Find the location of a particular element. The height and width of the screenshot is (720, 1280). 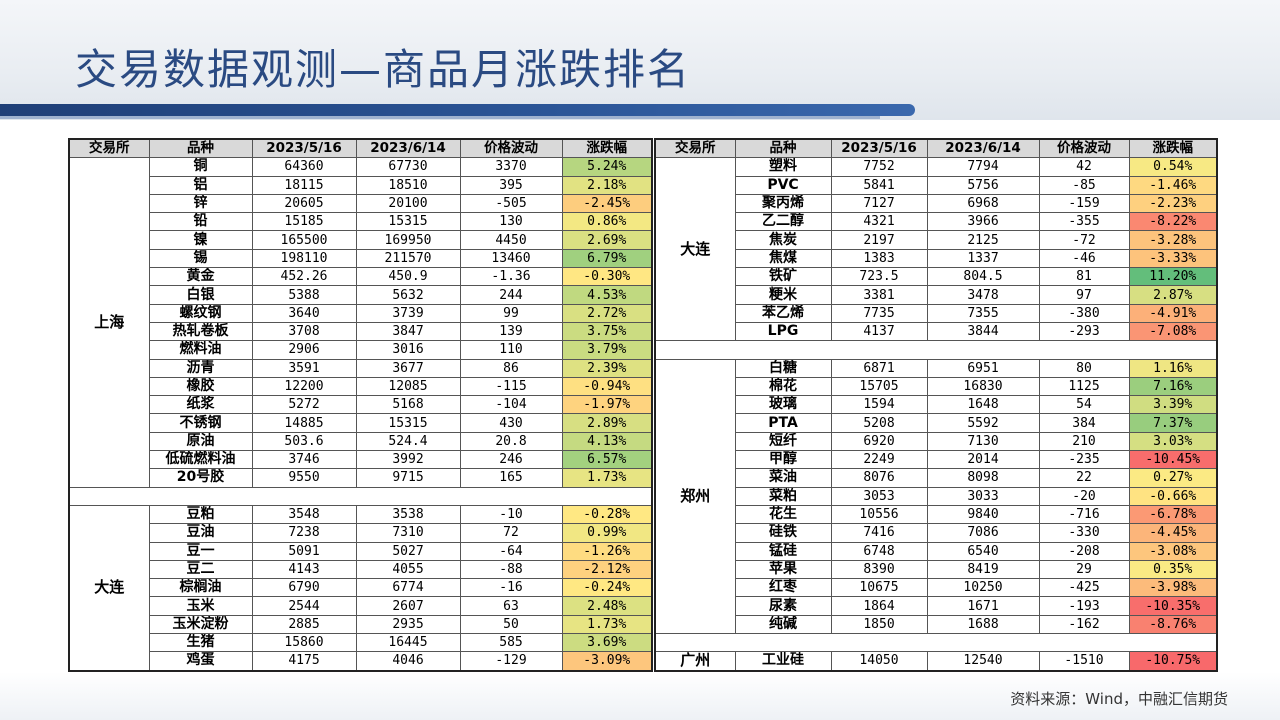

price-0516-cell: 18115 is located at coordinates (304, 185).